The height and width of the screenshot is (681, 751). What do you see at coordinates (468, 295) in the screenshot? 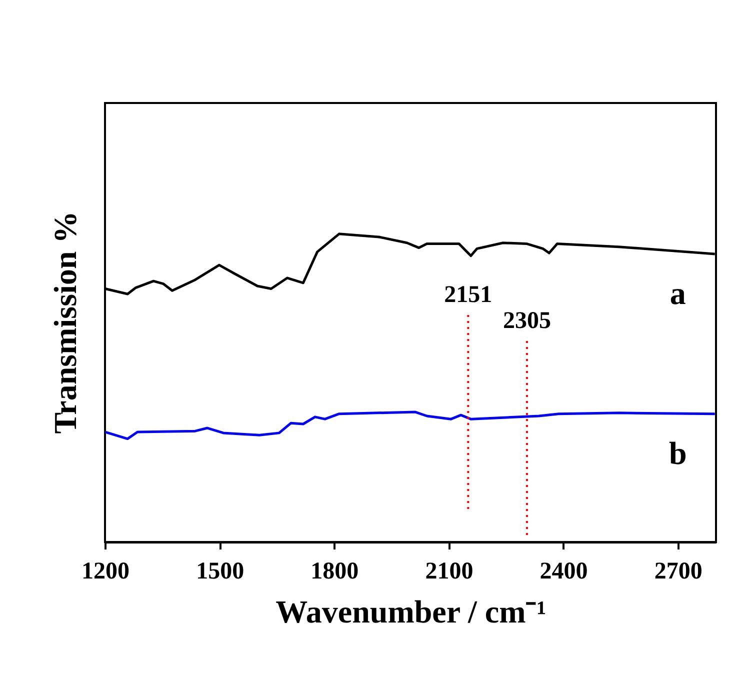
I see `ref-line-label: 2151` at bounding box center [468, 295].